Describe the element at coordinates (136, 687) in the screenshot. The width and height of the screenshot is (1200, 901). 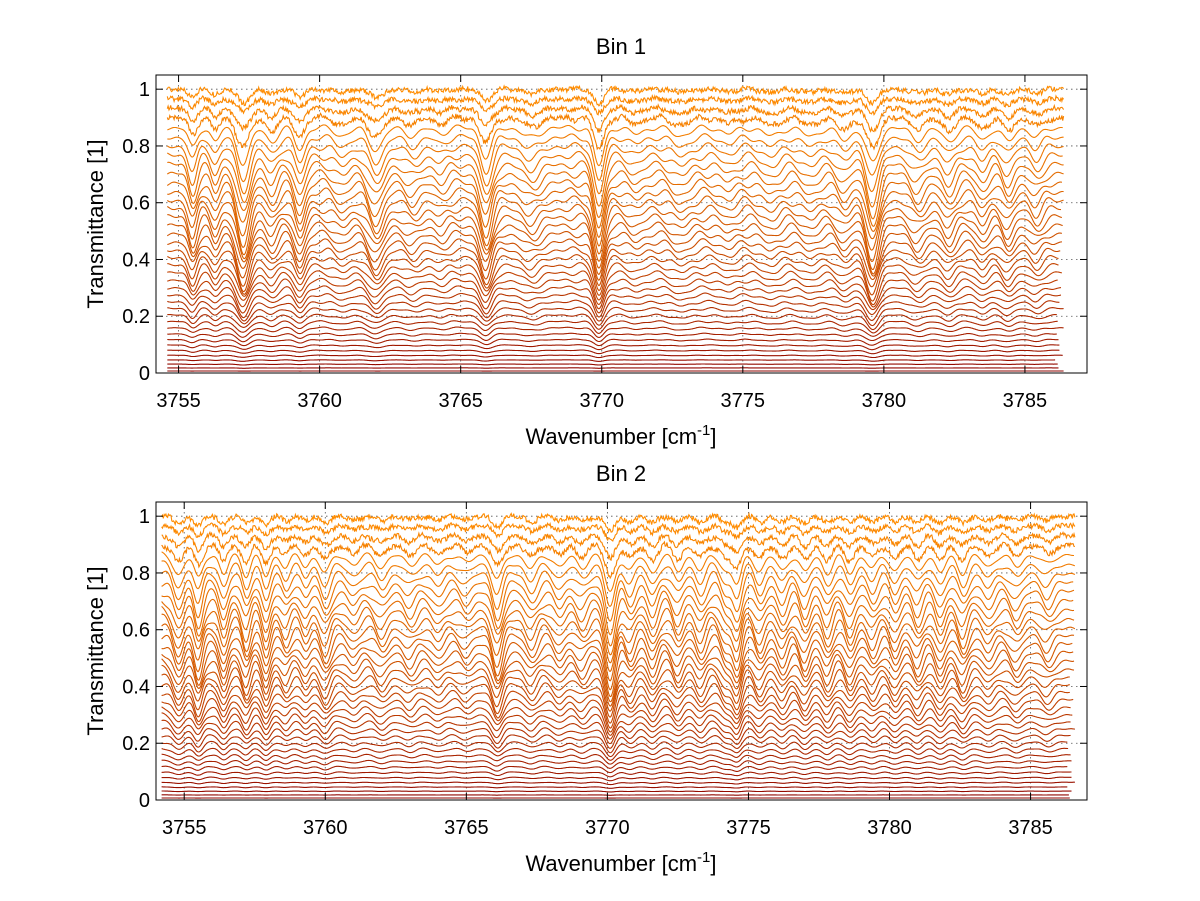
I see `y-tick-label: 0.4` at that location.